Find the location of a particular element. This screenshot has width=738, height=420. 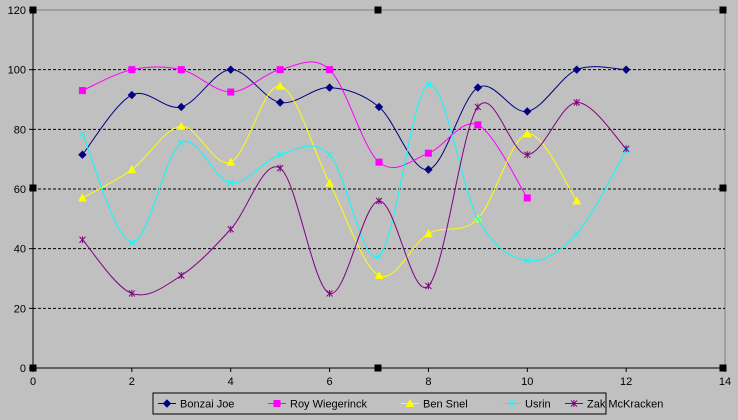

y-tick-label: 100 is located at coordinates (17, 71).